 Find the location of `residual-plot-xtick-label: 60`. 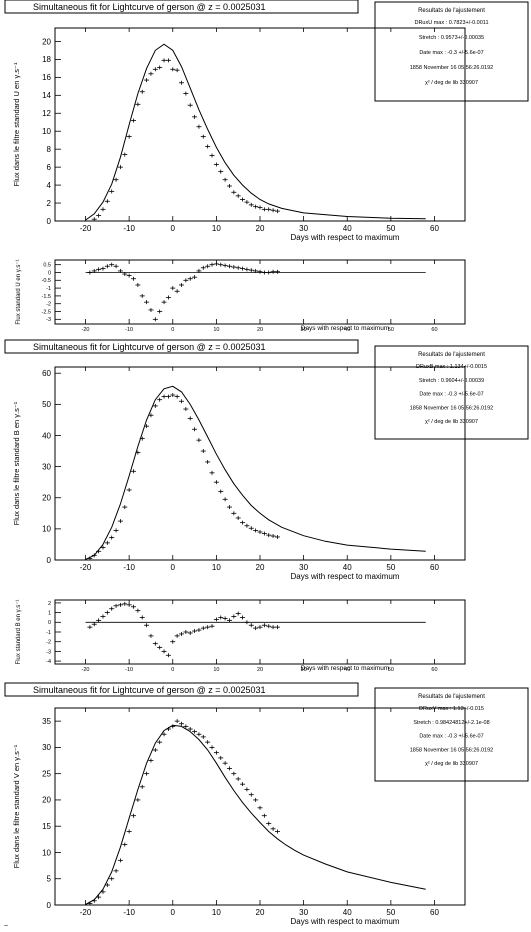

residual-plot-xtick-label: 60 is located at coordinates (434, 670).